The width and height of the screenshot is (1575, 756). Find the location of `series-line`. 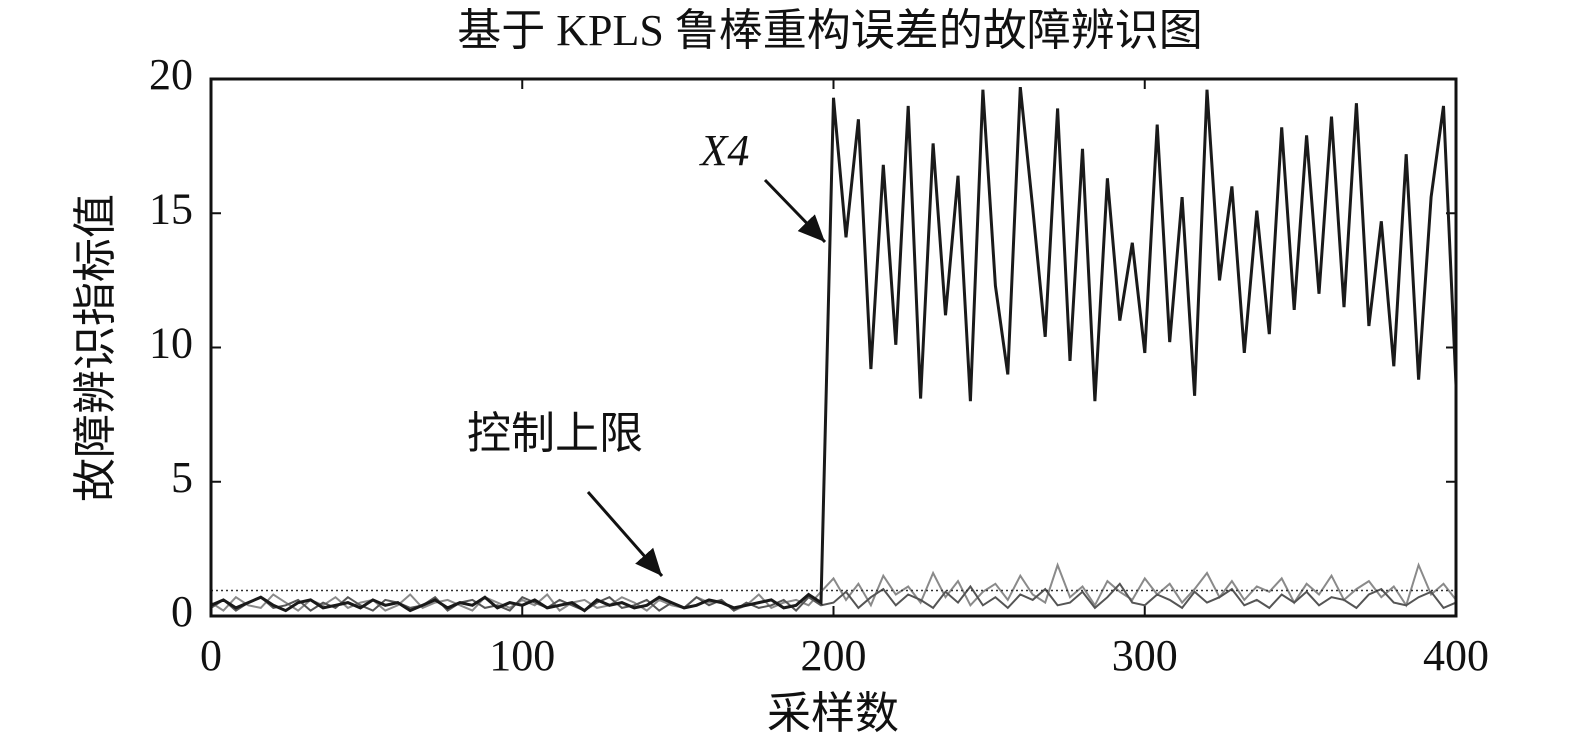

series-line is located at coordinates (833, 587).